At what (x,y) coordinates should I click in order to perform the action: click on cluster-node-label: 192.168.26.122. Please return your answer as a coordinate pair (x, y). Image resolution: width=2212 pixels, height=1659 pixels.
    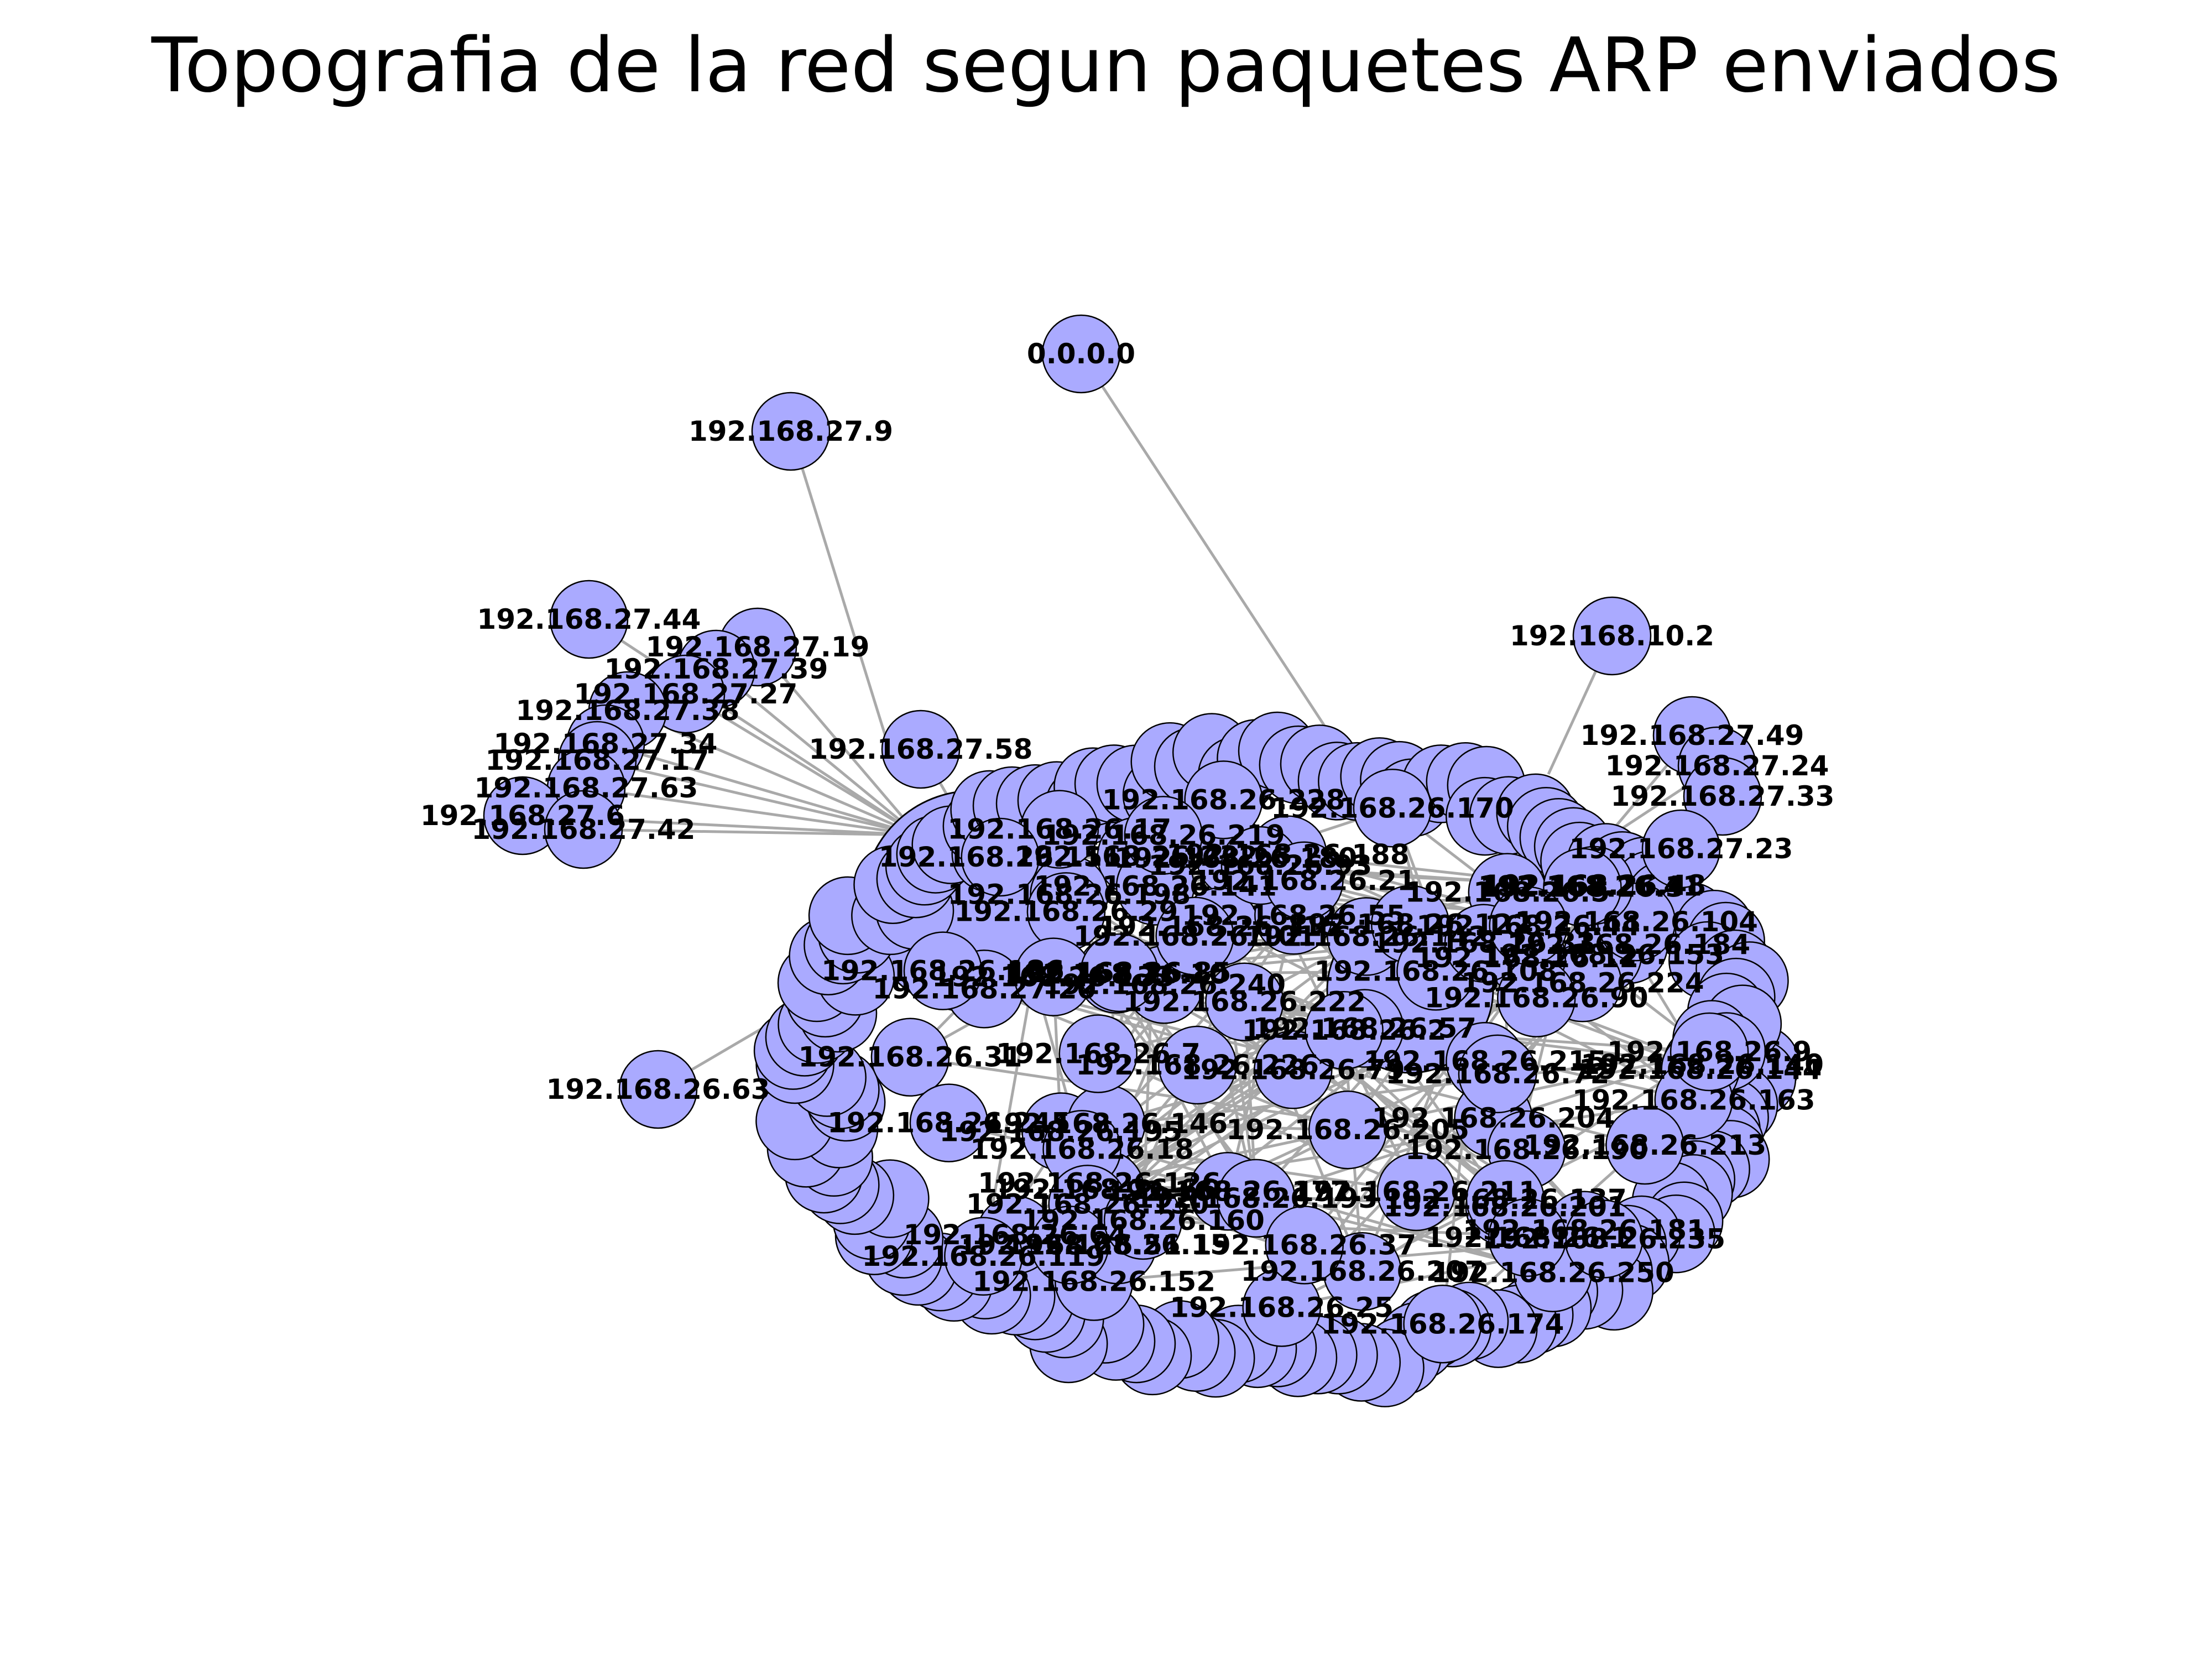
    Looking at the image, I should click on (1410, 924).